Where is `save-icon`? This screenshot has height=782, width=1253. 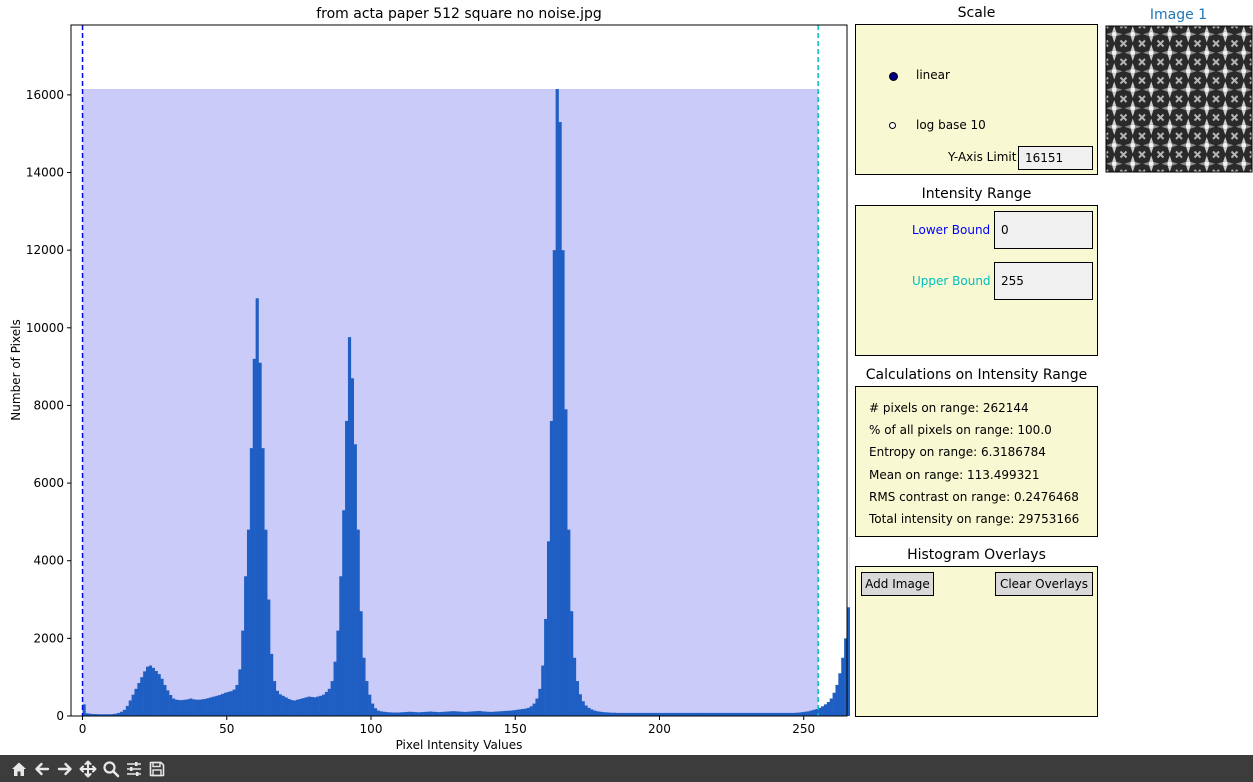 save-icon is located at coordinates (156, 768).